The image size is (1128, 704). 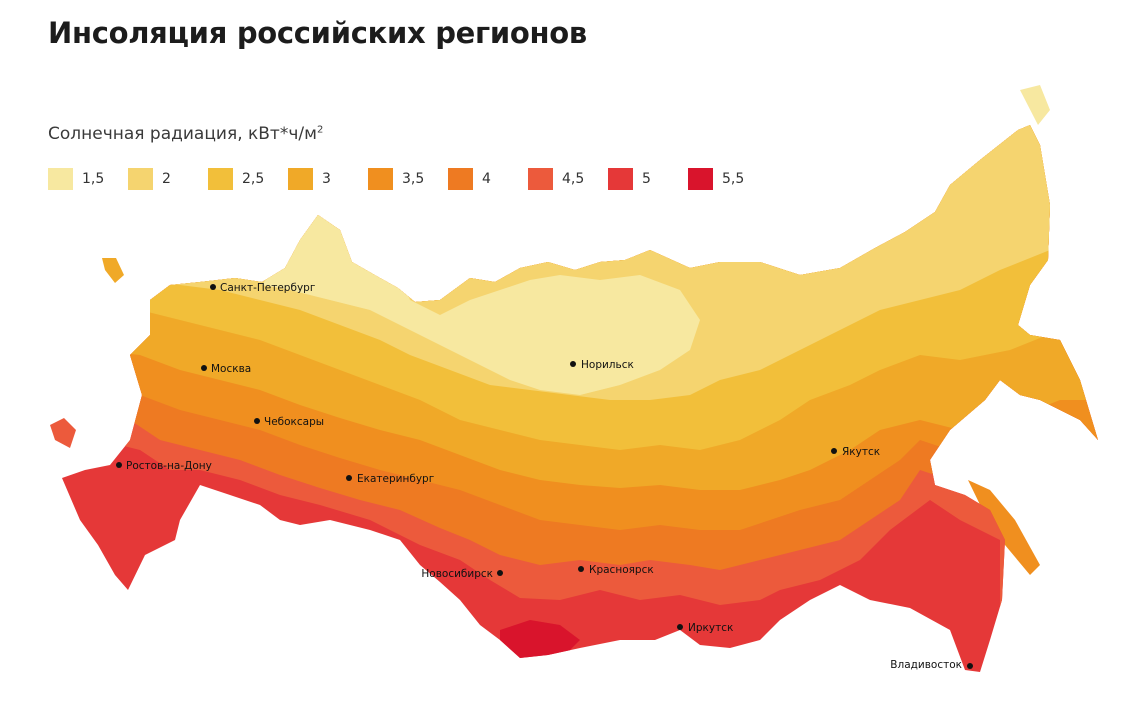 What do you see at coordinates (457, 574) in the screenshot?
I see `city-label: Новосибирск` at bounding box center [457, 574].